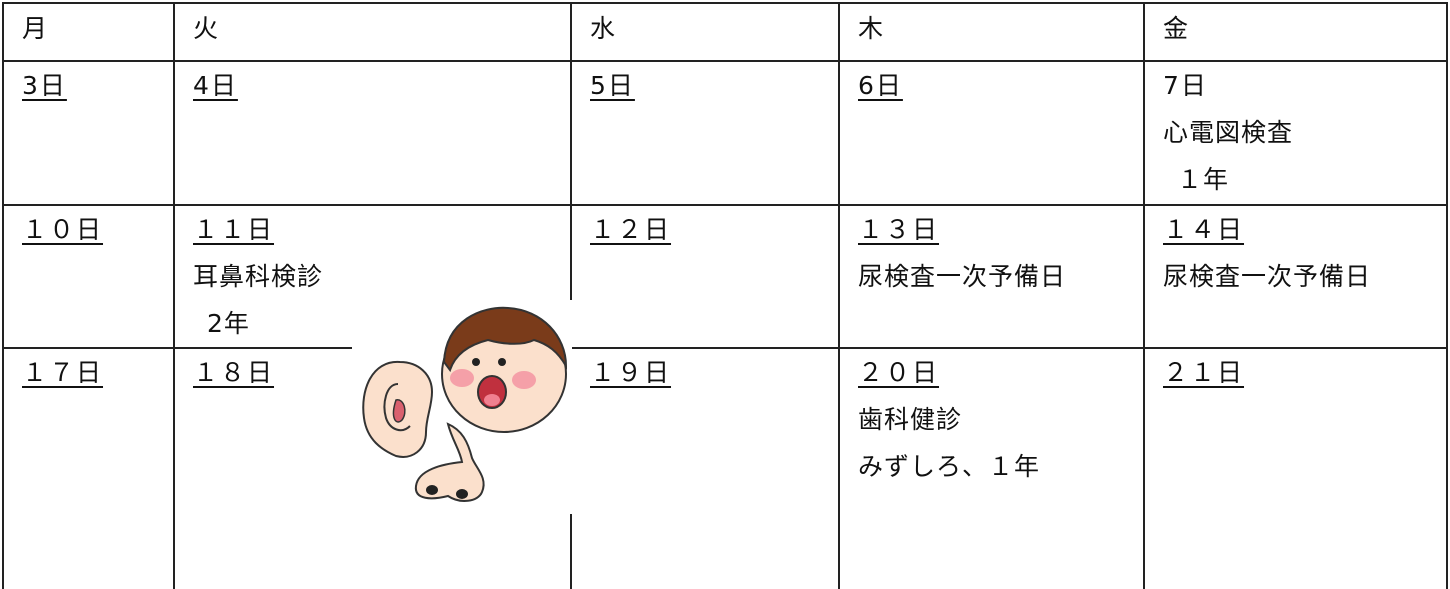 This screenshot has height=589, width=1450. Describe the element at coordinates (880, 85) in the screenshot. I see `date: 6日` at that location.